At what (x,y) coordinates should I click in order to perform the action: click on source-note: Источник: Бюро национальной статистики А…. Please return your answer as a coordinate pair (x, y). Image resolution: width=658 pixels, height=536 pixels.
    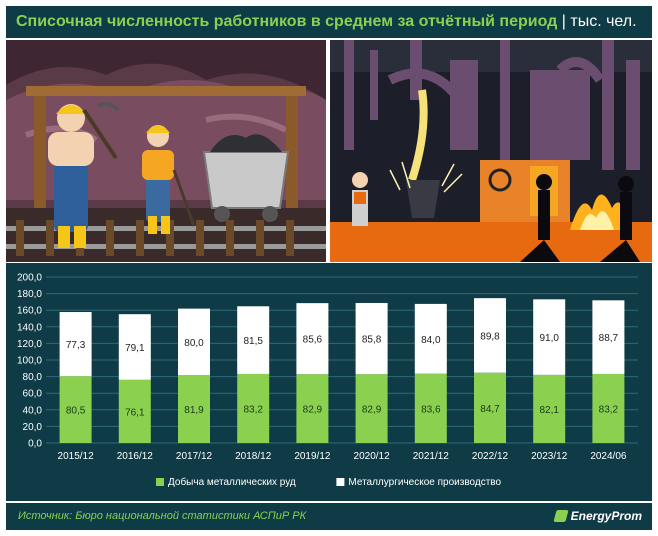
    Looking at the image, I should click on (162, 516).